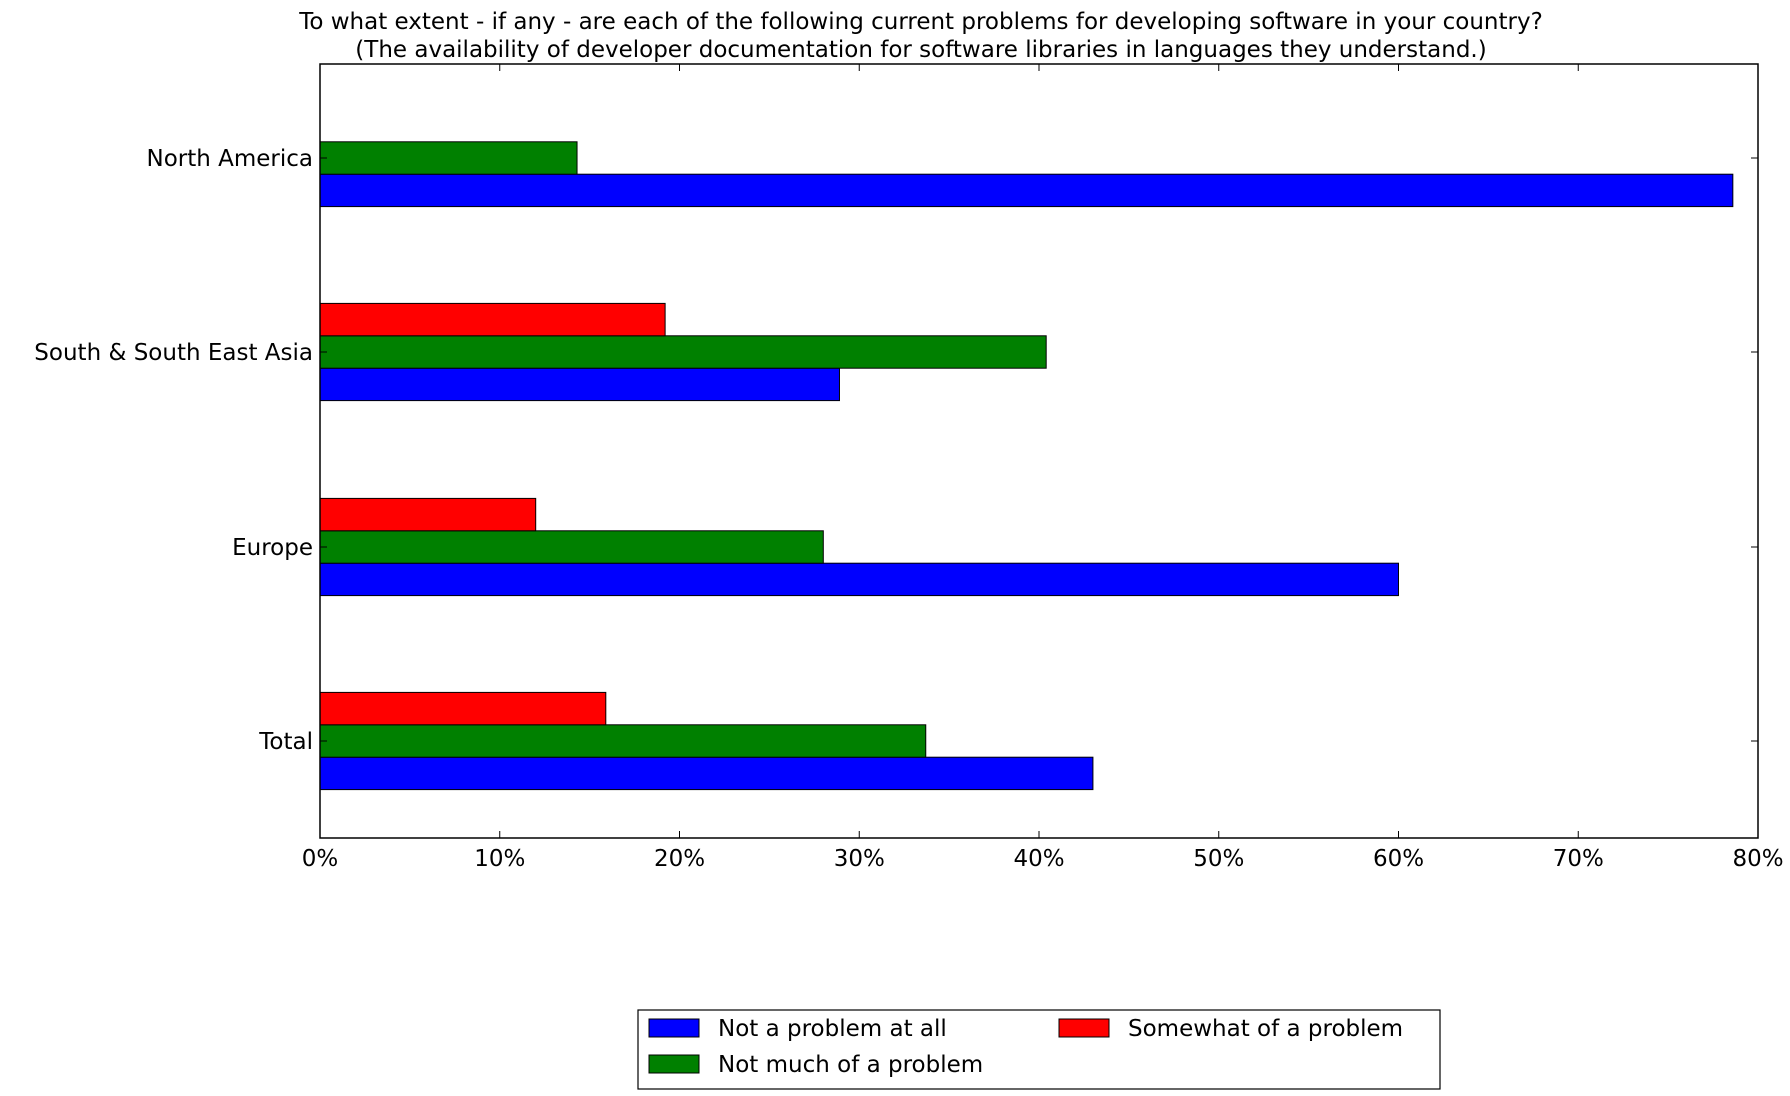 The width and height of the screenshot is (1790, 1096). What do you see at coordinates (320, 859) in the screenshot?
I see `x-tick-label: 0%` at bounding box center [320, 859].